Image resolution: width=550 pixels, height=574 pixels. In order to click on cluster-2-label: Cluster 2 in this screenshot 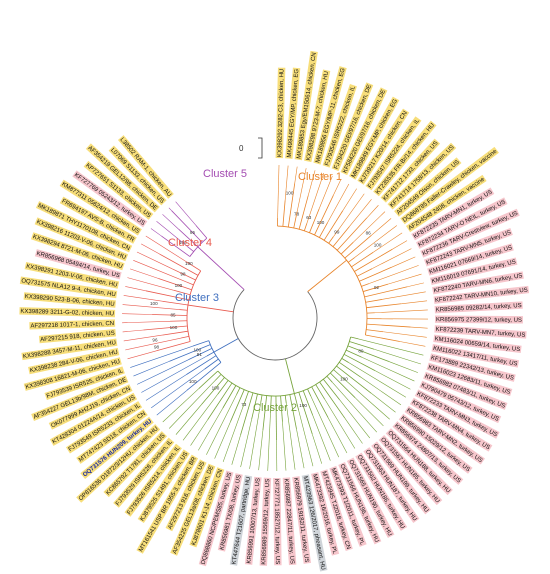, I will do `click(275, 408)`.